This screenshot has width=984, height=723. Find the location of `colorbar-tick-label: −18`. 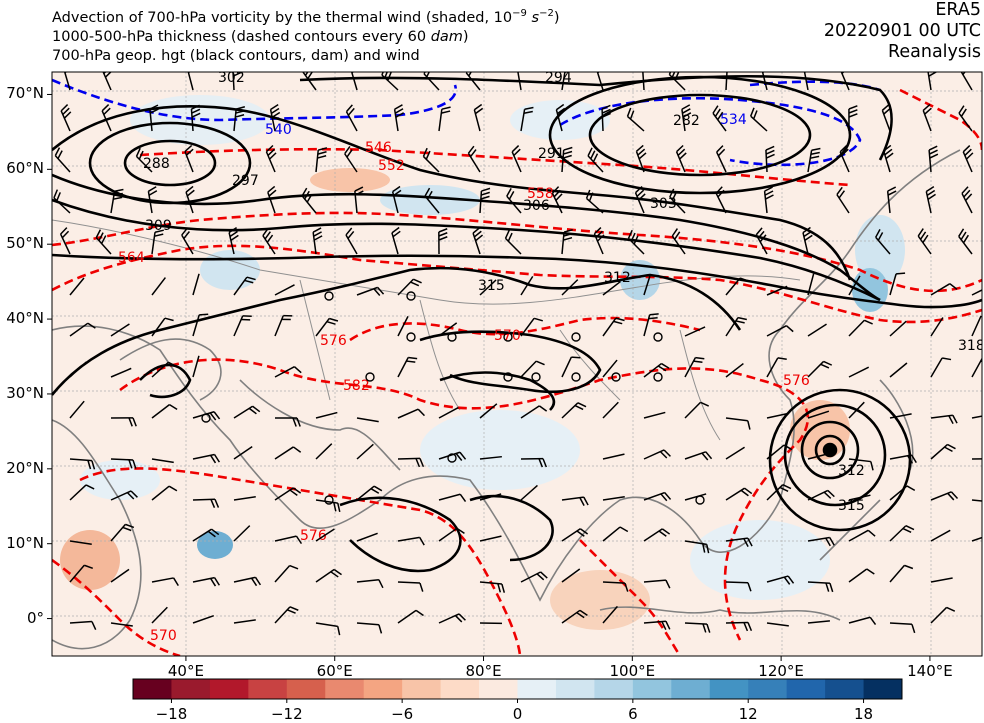

colorbar-tick-label: −18 is located at coordinates (172, 714).